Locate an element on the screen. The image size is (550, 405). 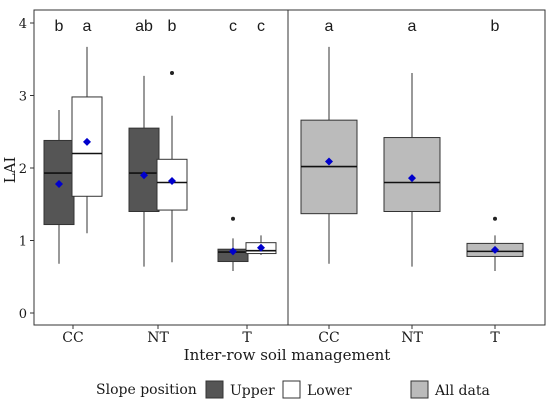
box-nt-lower: b is located at coordinates (172, 140).